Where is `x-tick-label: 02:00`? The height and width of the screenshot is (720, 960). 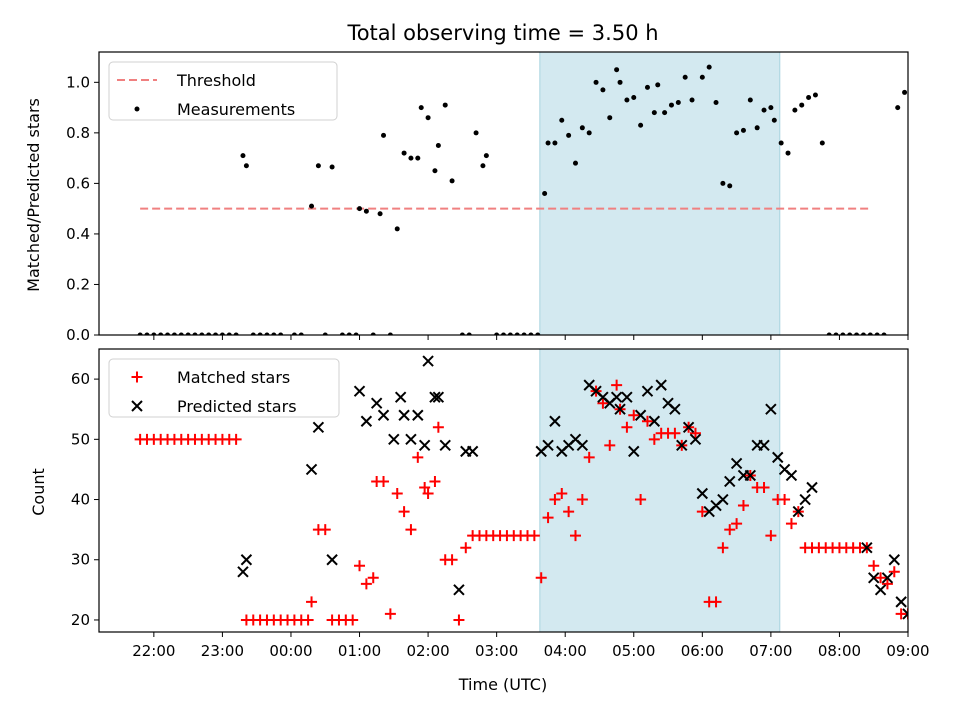
x-tick-label: 02:00 is located at coordinates (427, 651).